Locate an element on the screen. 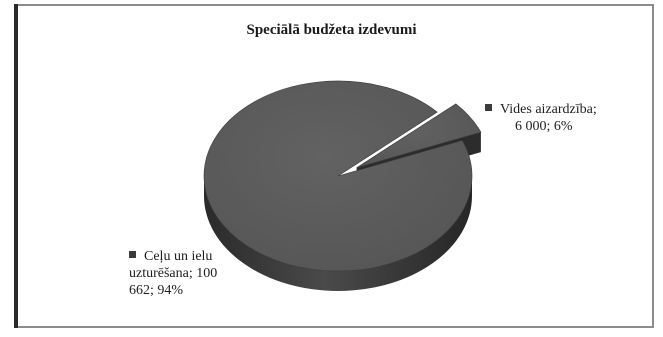 This screenshot has width=663, height=337. slice-label-celu-line1: Ceļu un ielu is located at coordinates (178, 256).